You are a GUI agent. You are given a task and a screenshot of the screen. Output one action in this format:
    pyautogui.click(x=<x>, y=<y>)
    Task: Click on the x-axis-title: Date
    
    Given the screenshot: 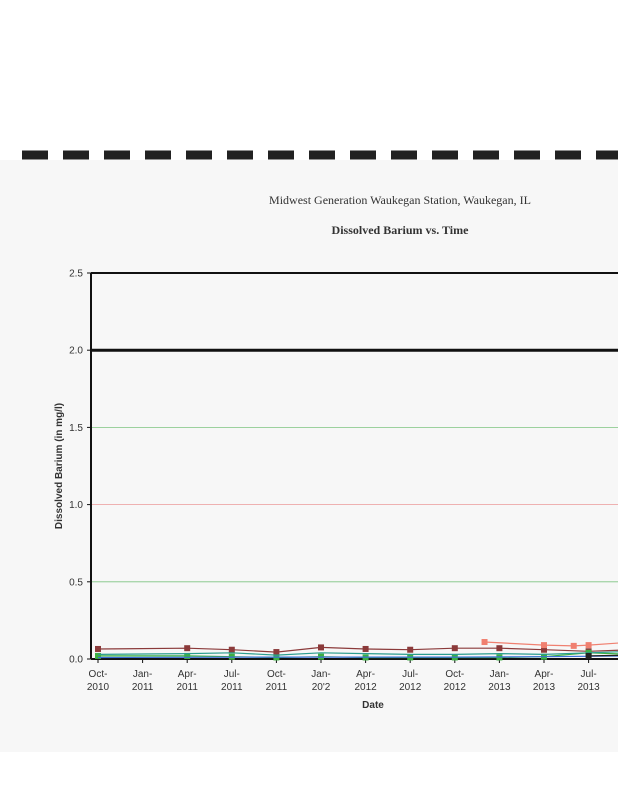 What is the action you would take?
    pyautogui.click(x=373, y=705)
    